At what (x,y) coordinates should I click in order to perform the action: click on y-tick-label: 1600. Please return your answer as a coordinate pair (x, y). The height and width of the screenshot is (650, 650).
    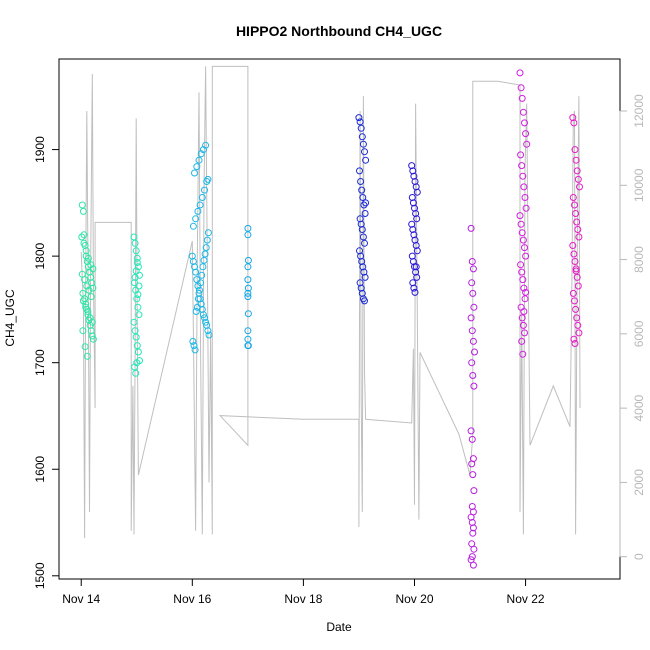
    Looking at the image, I should click on (40, 469).